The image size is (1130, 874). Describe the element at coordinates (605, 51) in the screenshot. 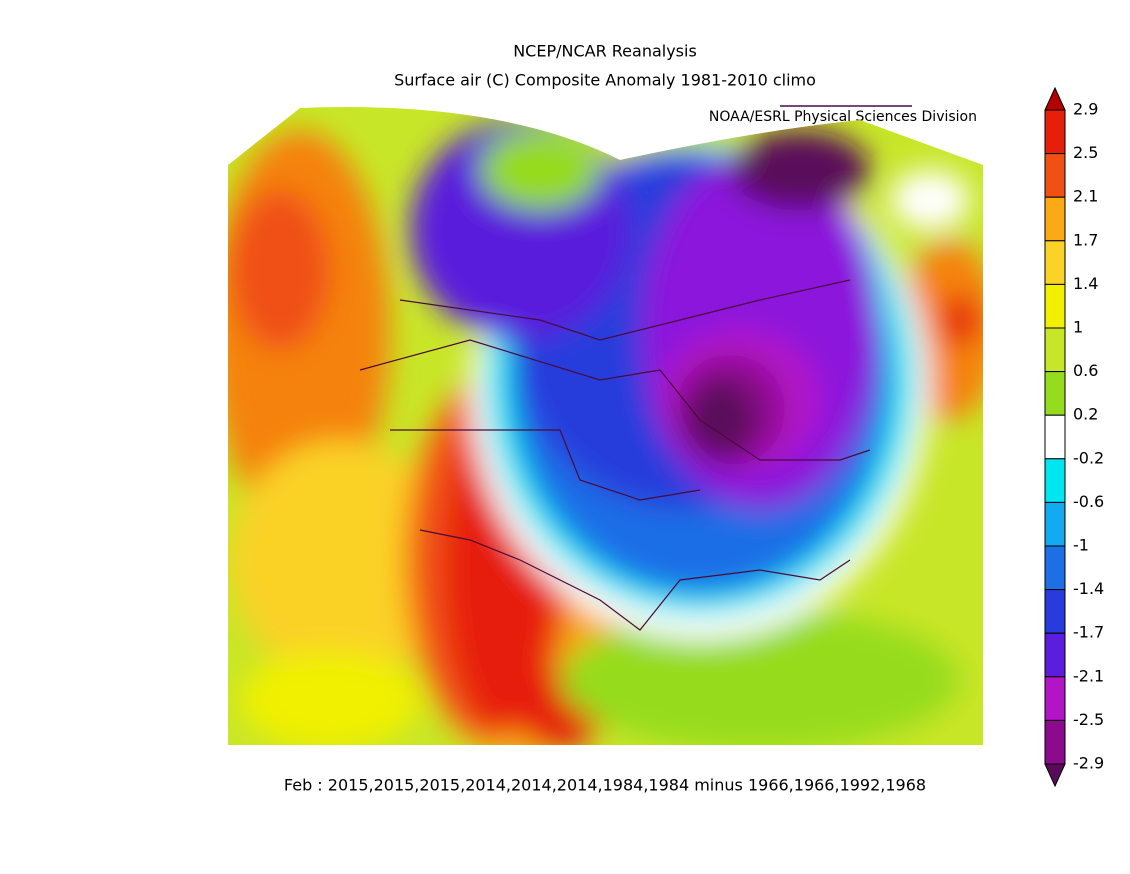

I see `title: NCEP/NCAR Reanalysis` at that location.